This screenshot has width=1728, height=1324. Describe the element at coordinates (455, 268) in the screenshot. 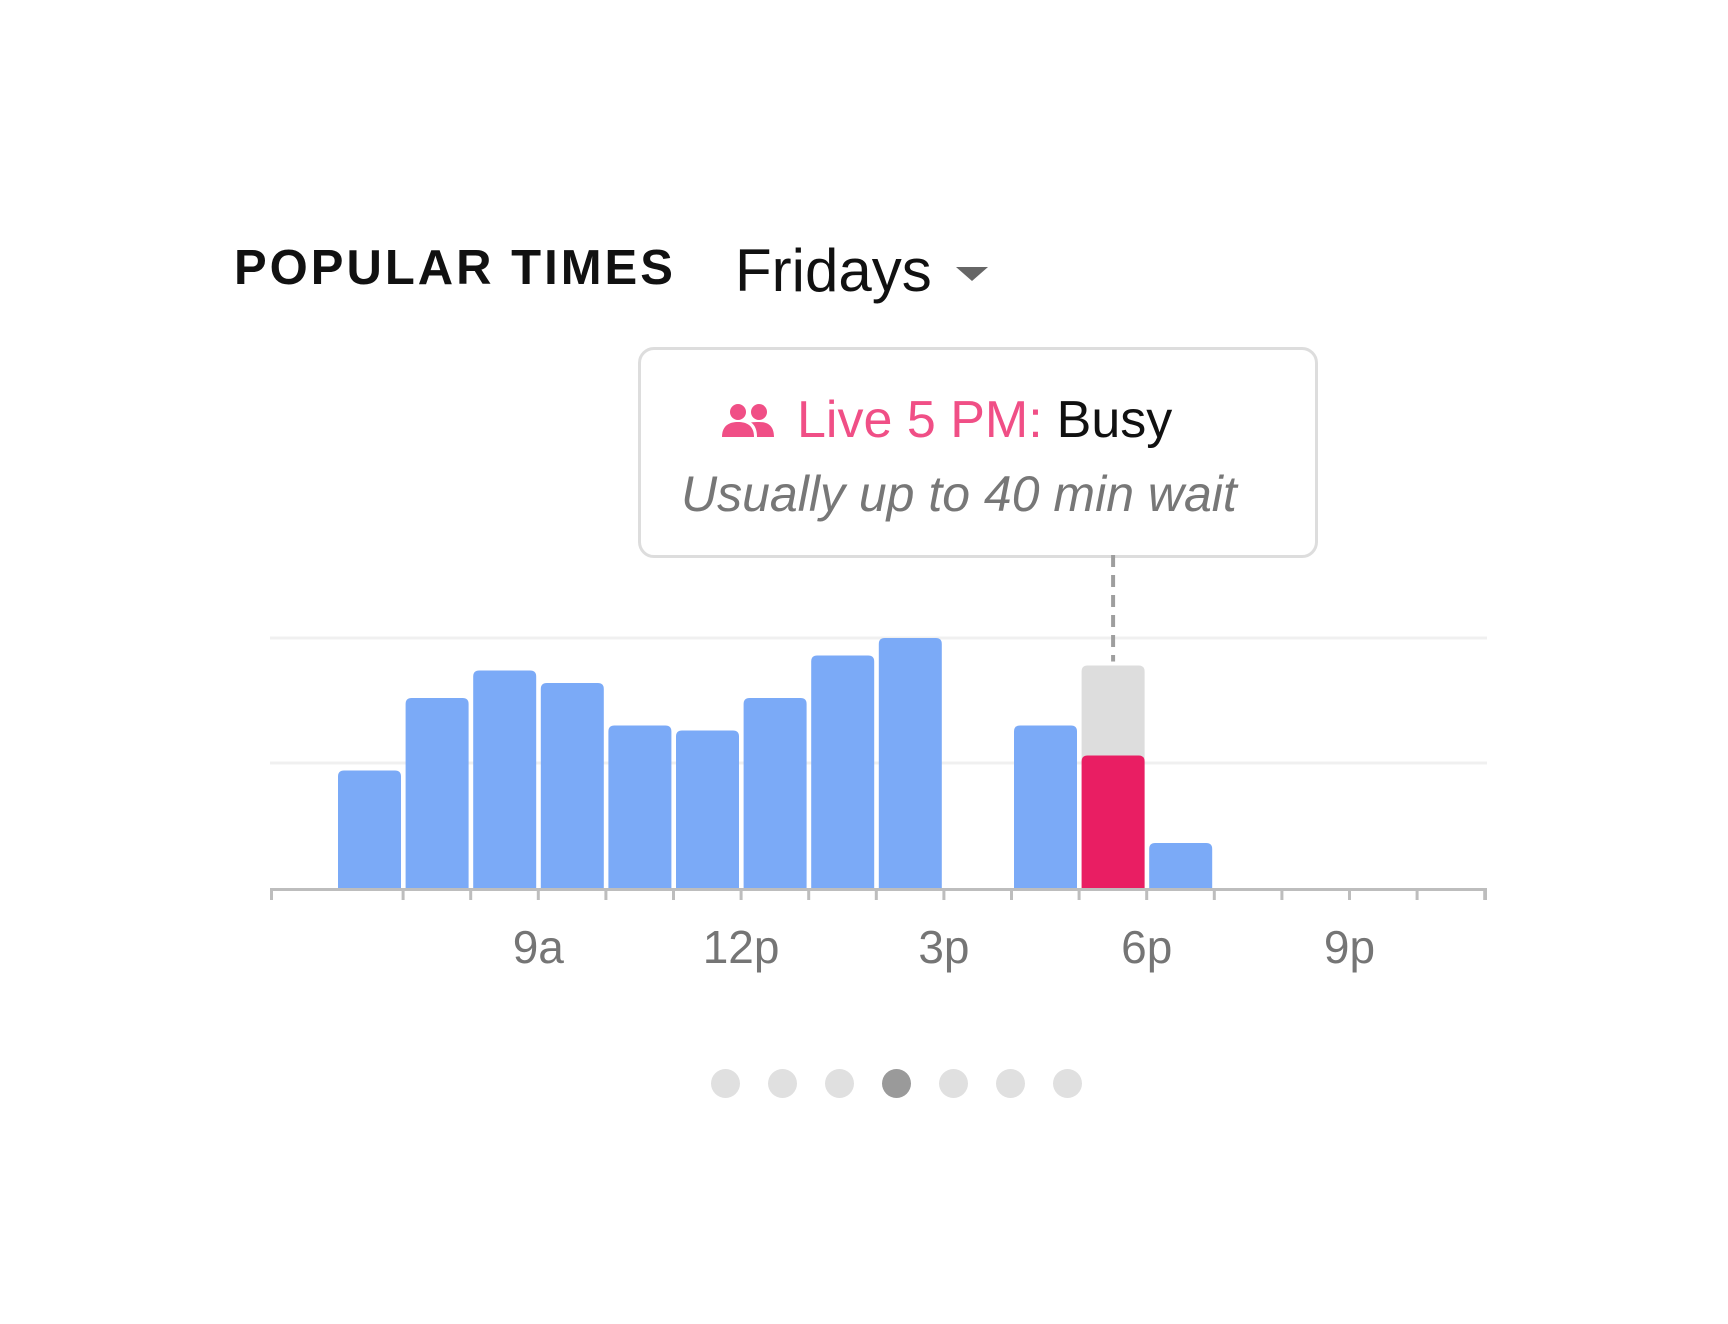

I see `popular-times-title: POPULAR TIMES` at that location.